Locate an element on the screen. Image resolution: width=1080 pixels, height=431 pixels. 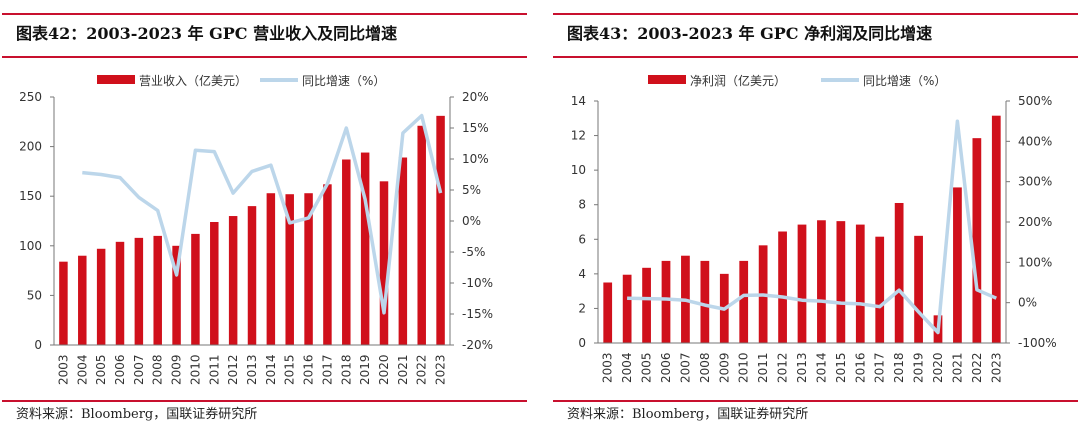
x-tick-label: 2013 is located at coordinates (802, 367).